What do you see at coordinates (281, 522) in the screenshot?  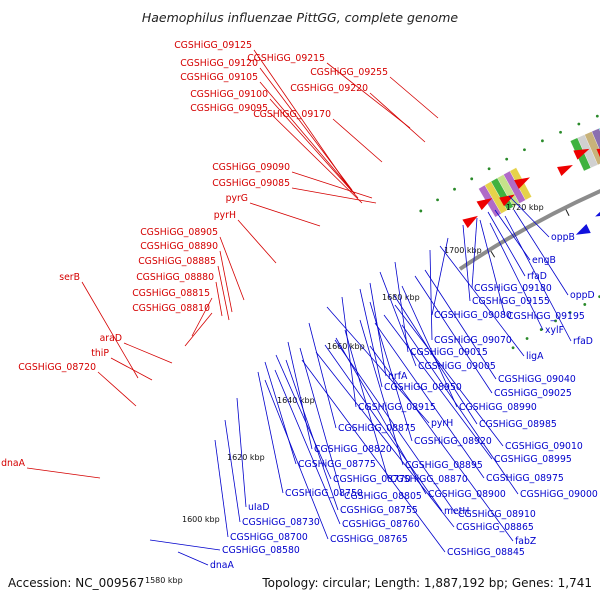 I see `reverse-gene-label: CGSHiGG_08730` at bounding box center [281, 522].